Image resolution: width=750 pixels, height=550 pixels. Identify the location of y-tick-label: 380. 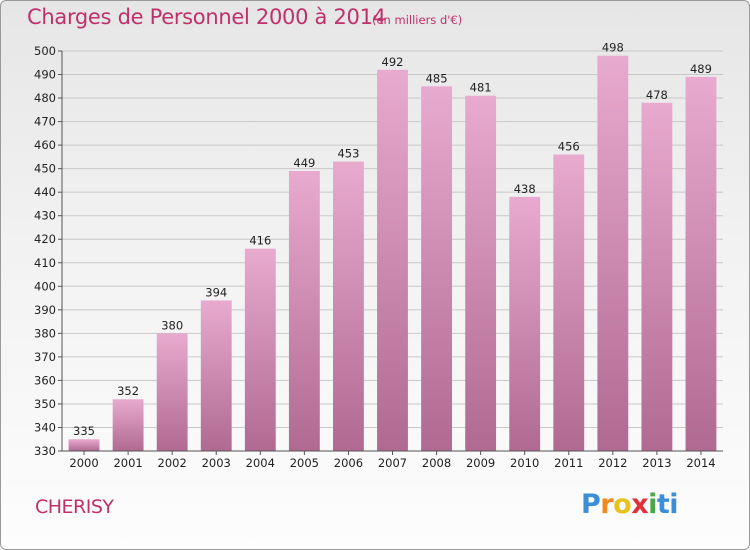
(45, 333).